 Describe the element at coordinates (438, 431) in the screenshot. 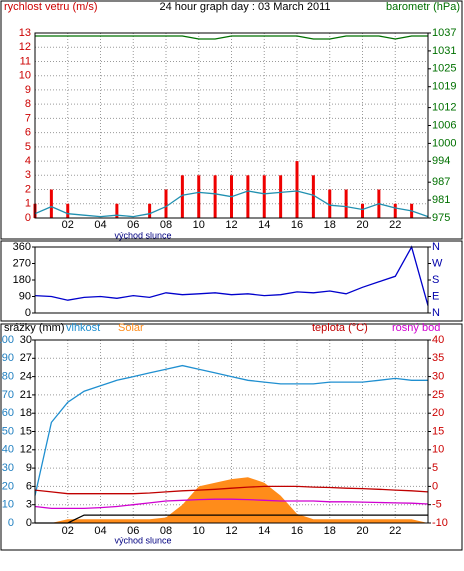

I see `y2-tick-label: 15` at that location.